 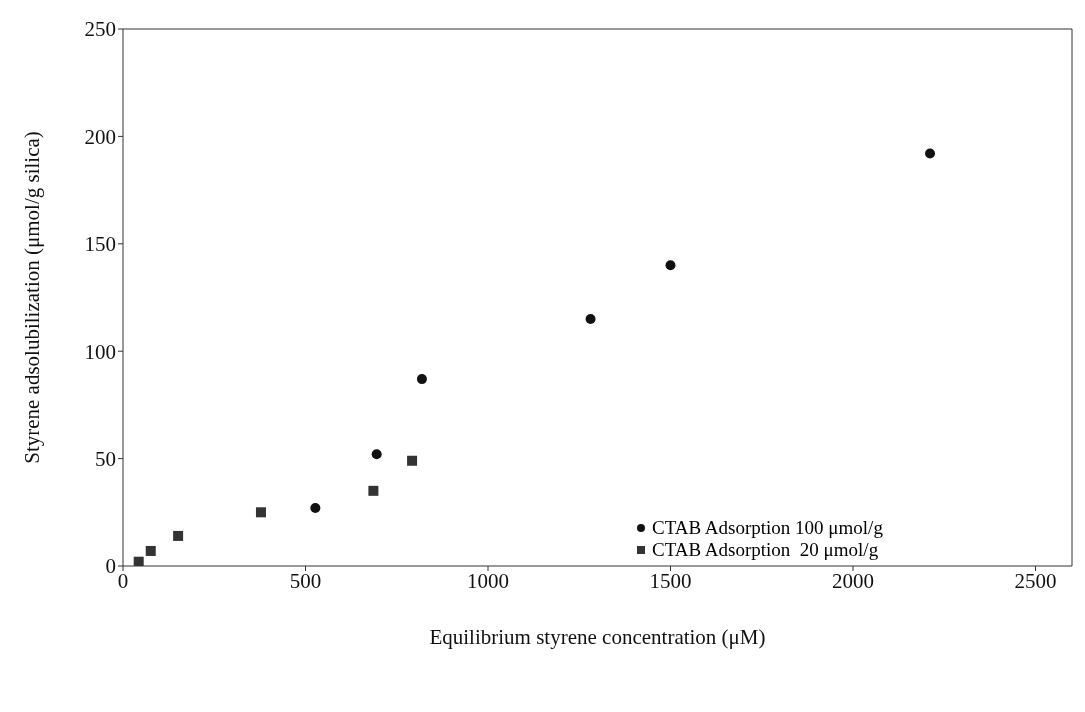 I want to click on y-tick-label: 100, so click(x=100, y=351).